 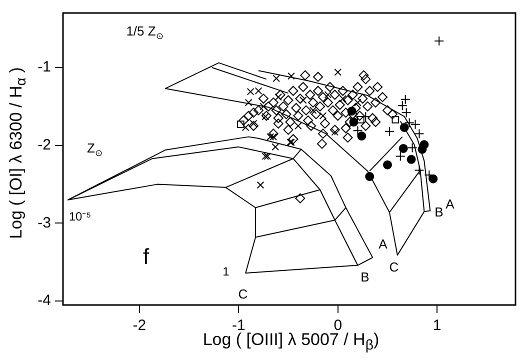 What do you see at coordinates (226, 271) in the screenshot?
I see `annotation: 1` at bounding box center [226, 271].